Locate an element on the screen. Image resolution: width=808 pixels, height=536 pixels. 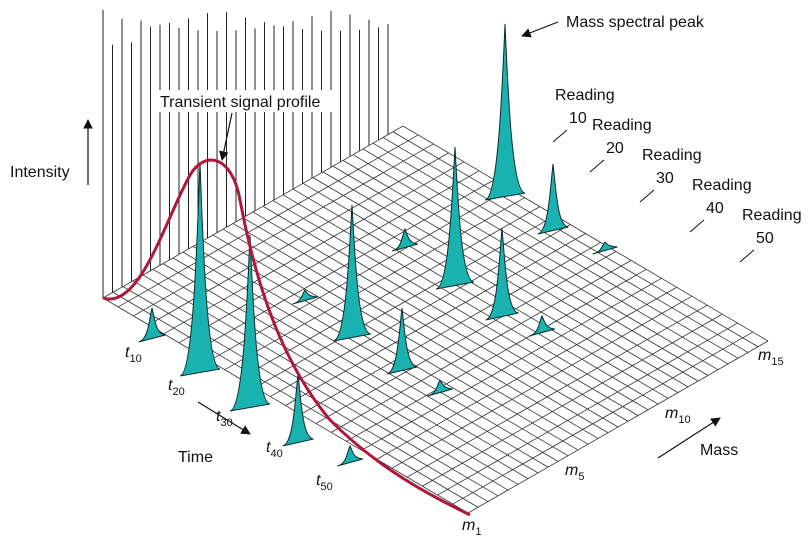
time-arrow is located at coordinates (224, 418).